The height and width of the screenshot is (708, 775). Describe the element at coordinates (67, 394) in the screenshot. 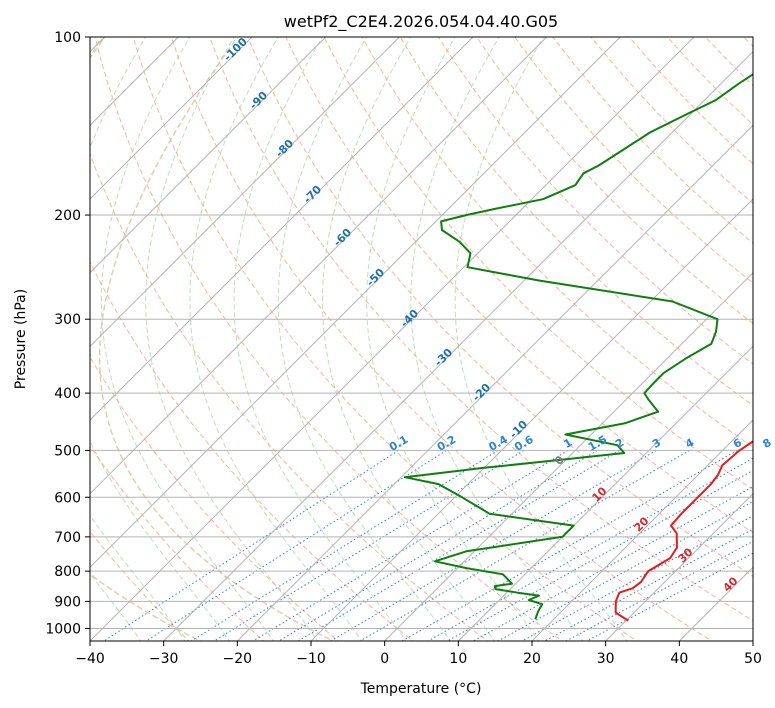

I see `y-tick-label: 400` at that location.